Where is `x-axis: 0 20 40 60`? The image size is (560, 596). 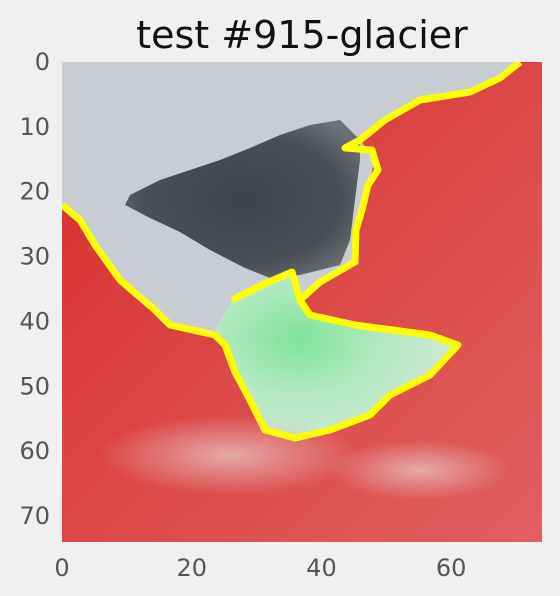 x-axis: 0 20 40 60 is located at coordinates (260, 568).